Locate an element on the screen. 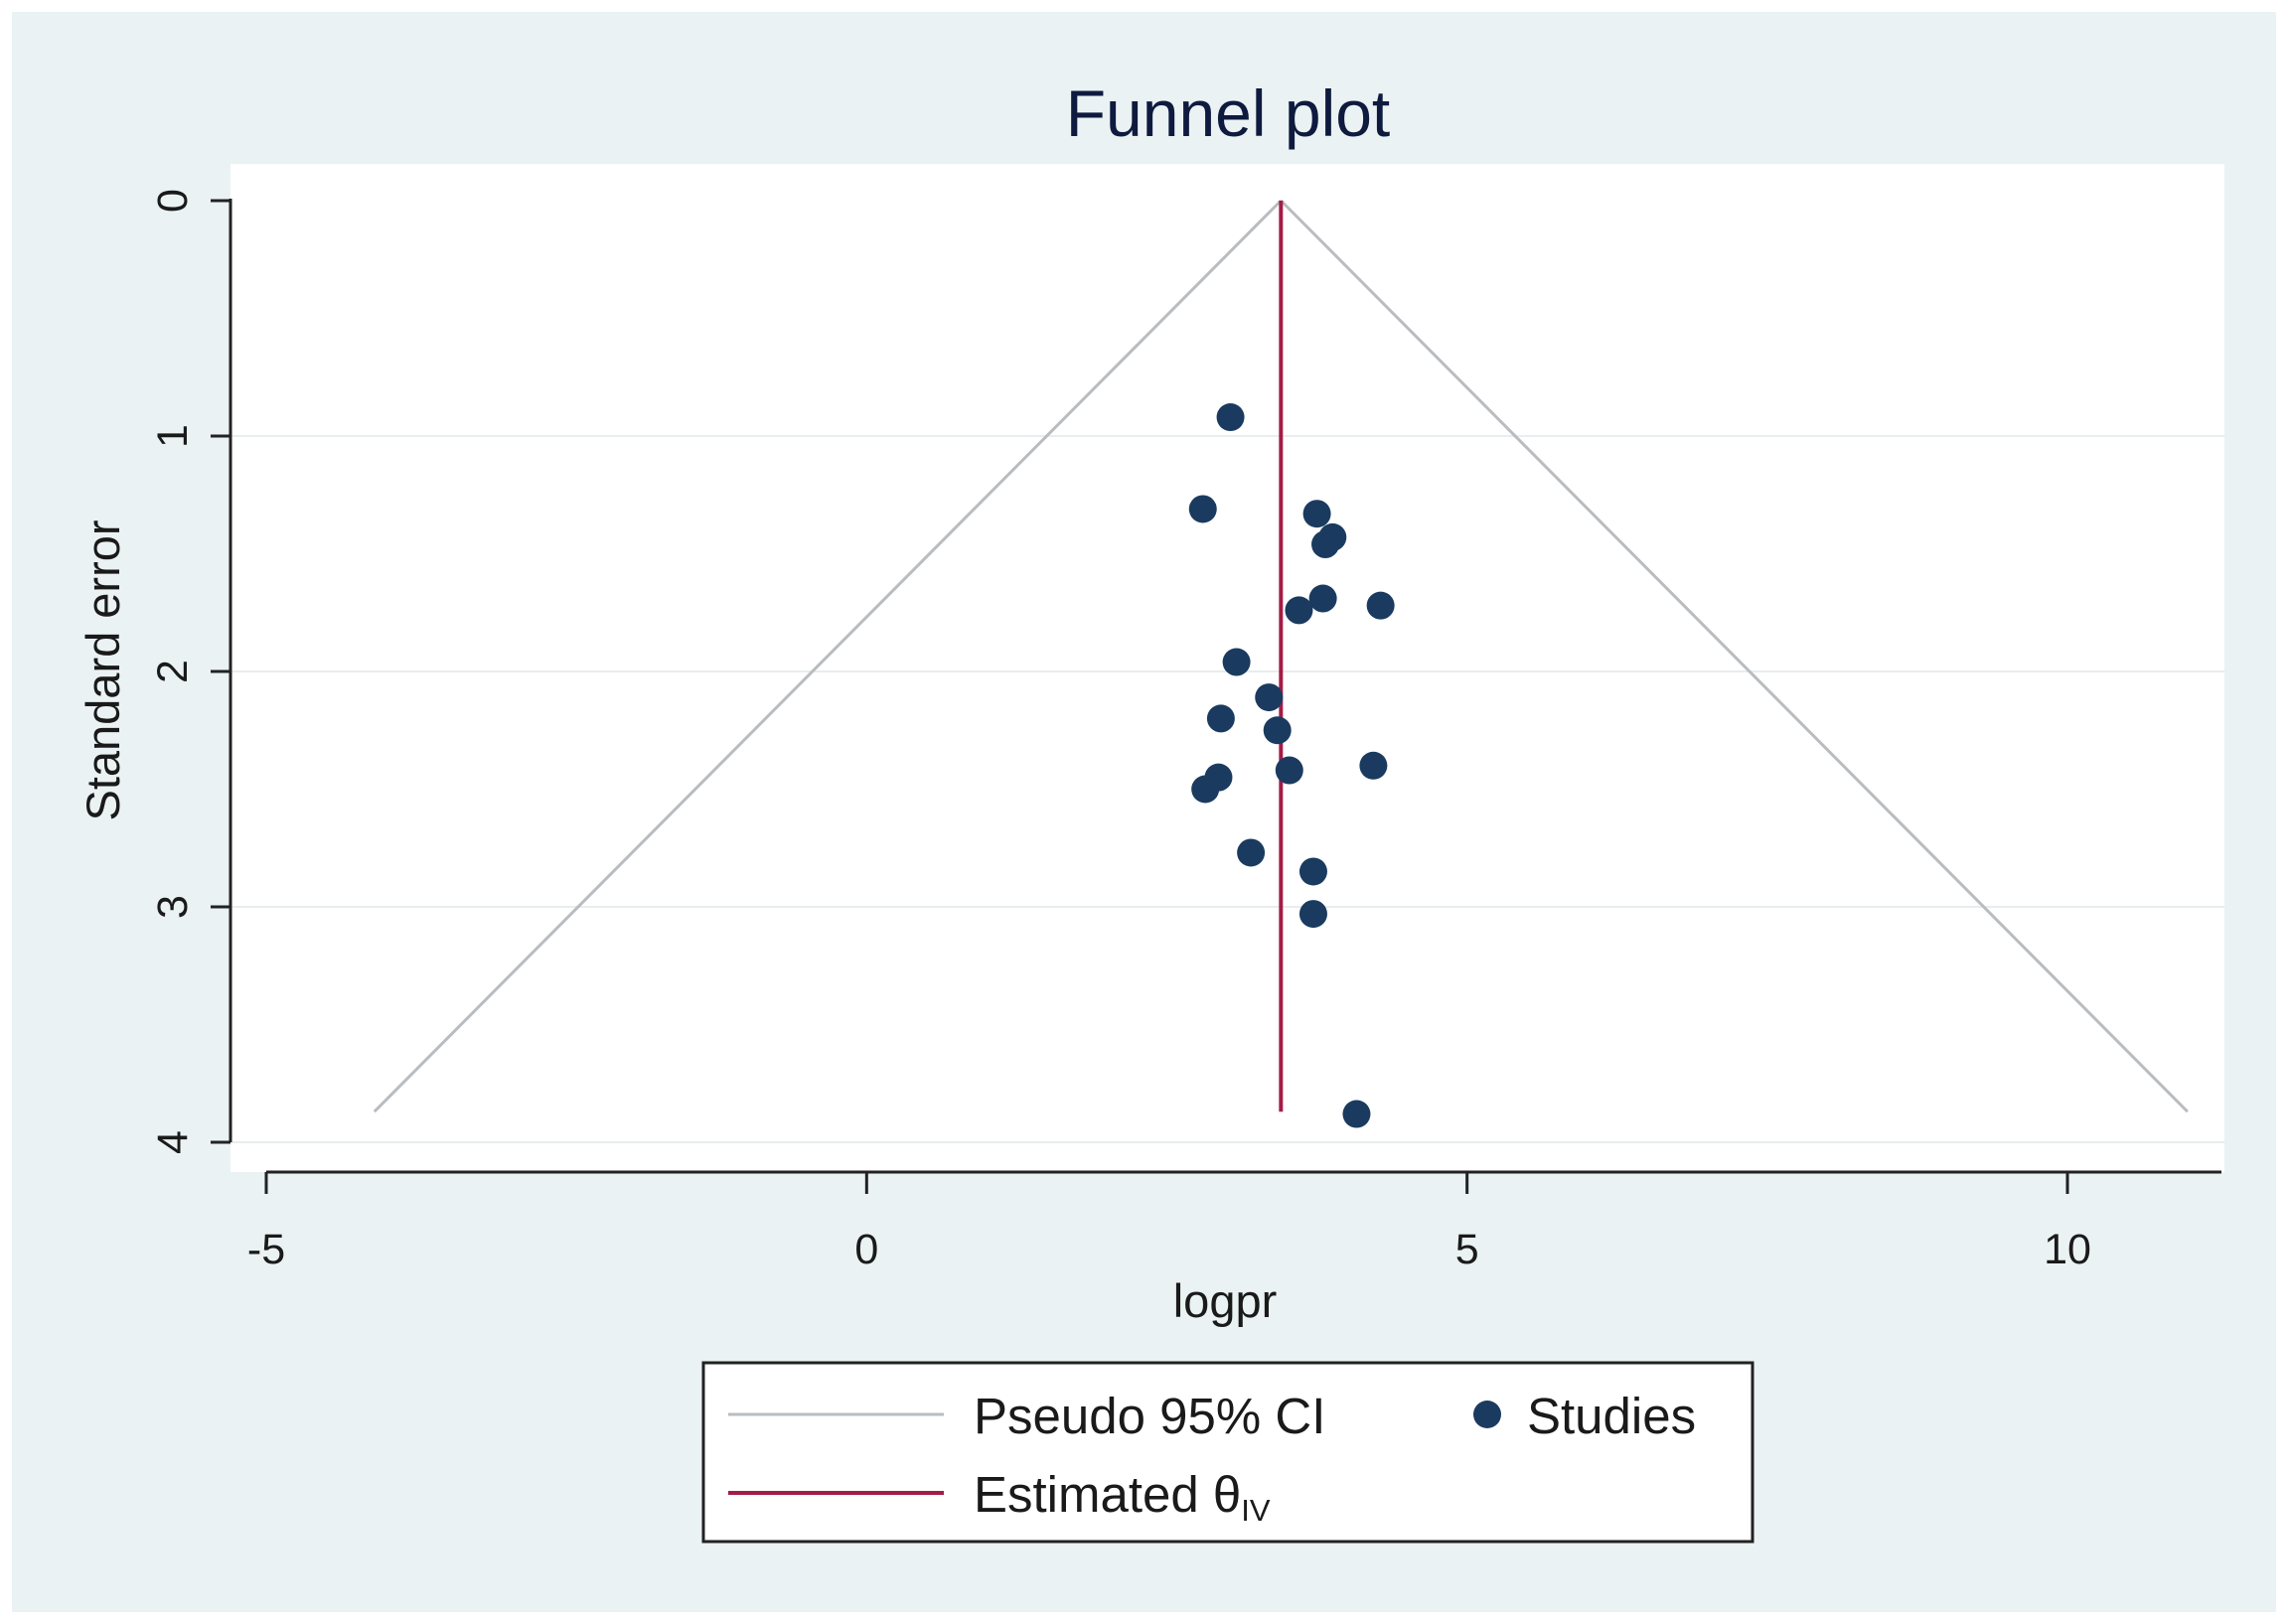 The image size is (2288, 1624). chart-title: Funnel plot is located at coordinates (1228, 113).